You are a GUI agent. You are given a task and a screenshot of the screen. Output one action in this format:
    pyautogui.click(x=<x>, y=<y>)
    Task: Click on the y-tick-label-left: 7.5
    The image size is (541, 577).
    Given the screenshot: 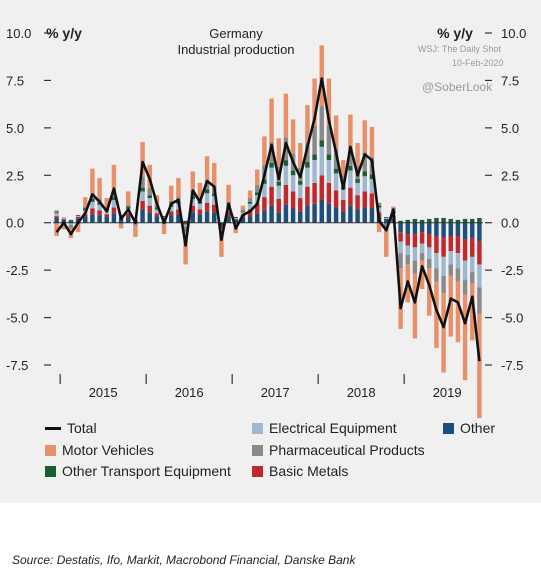 What is the action you would take?
    pyautogui.click(x=15, y=80)
    